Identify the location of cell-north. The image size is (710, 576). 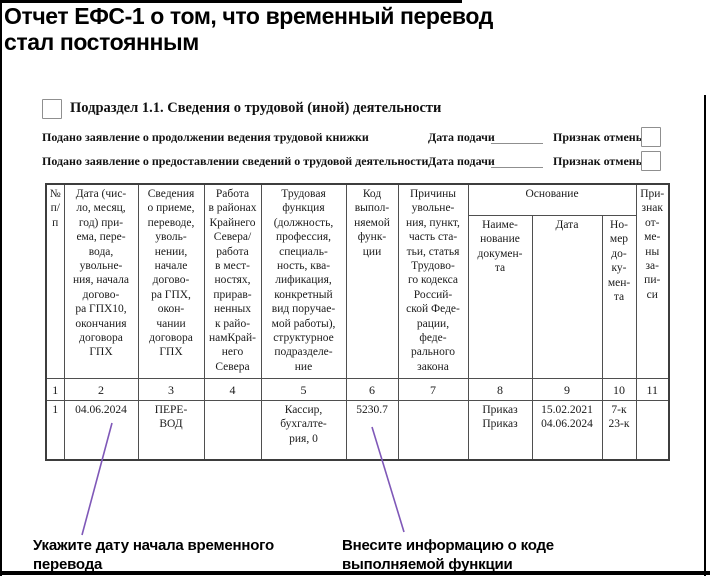
(232, 430).